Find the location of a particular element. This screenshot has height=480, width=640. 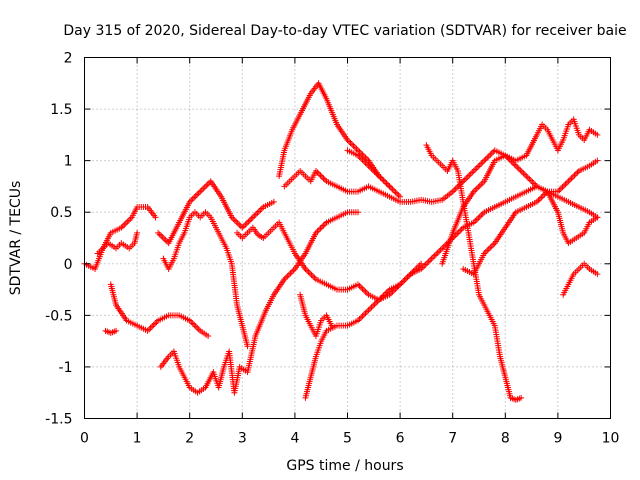

x-tick-label: 4 is located at coordinates (294, 439).